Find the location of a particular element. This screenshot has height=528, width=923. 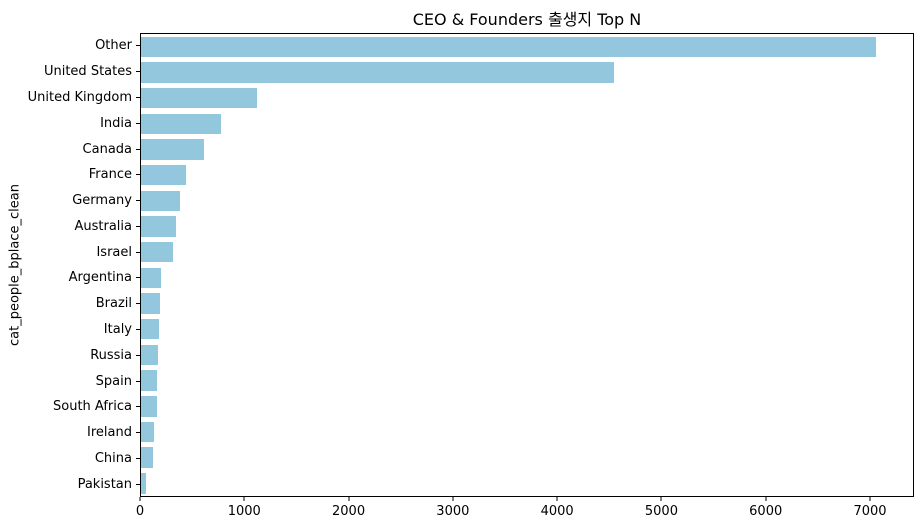

y-tick-label: China is located at coordinates (113, 458).